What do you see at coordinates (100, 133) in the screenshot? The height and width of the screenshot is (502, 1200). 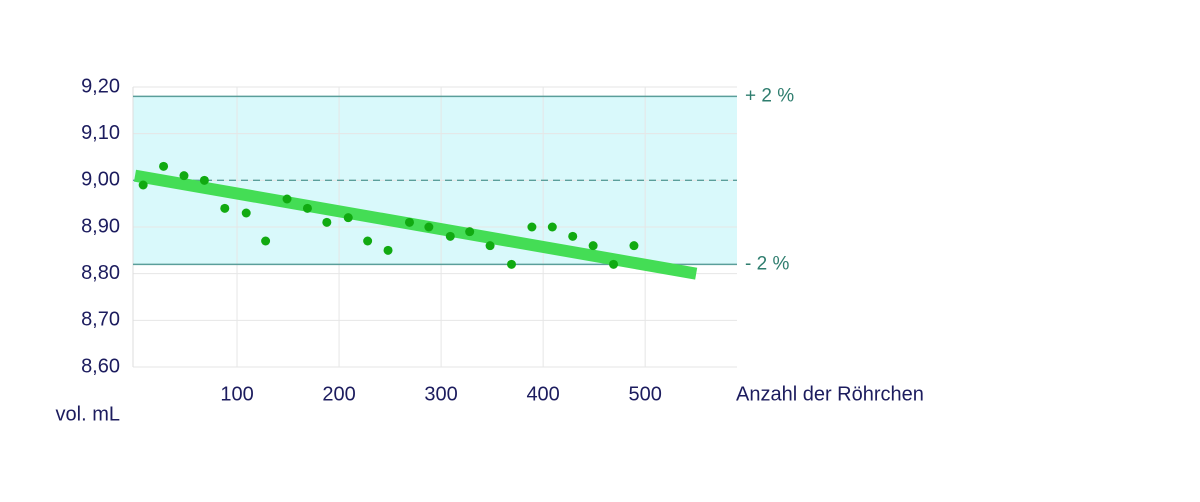 I see `y-tick-label: 9,10` at bounding box center [100, 133].